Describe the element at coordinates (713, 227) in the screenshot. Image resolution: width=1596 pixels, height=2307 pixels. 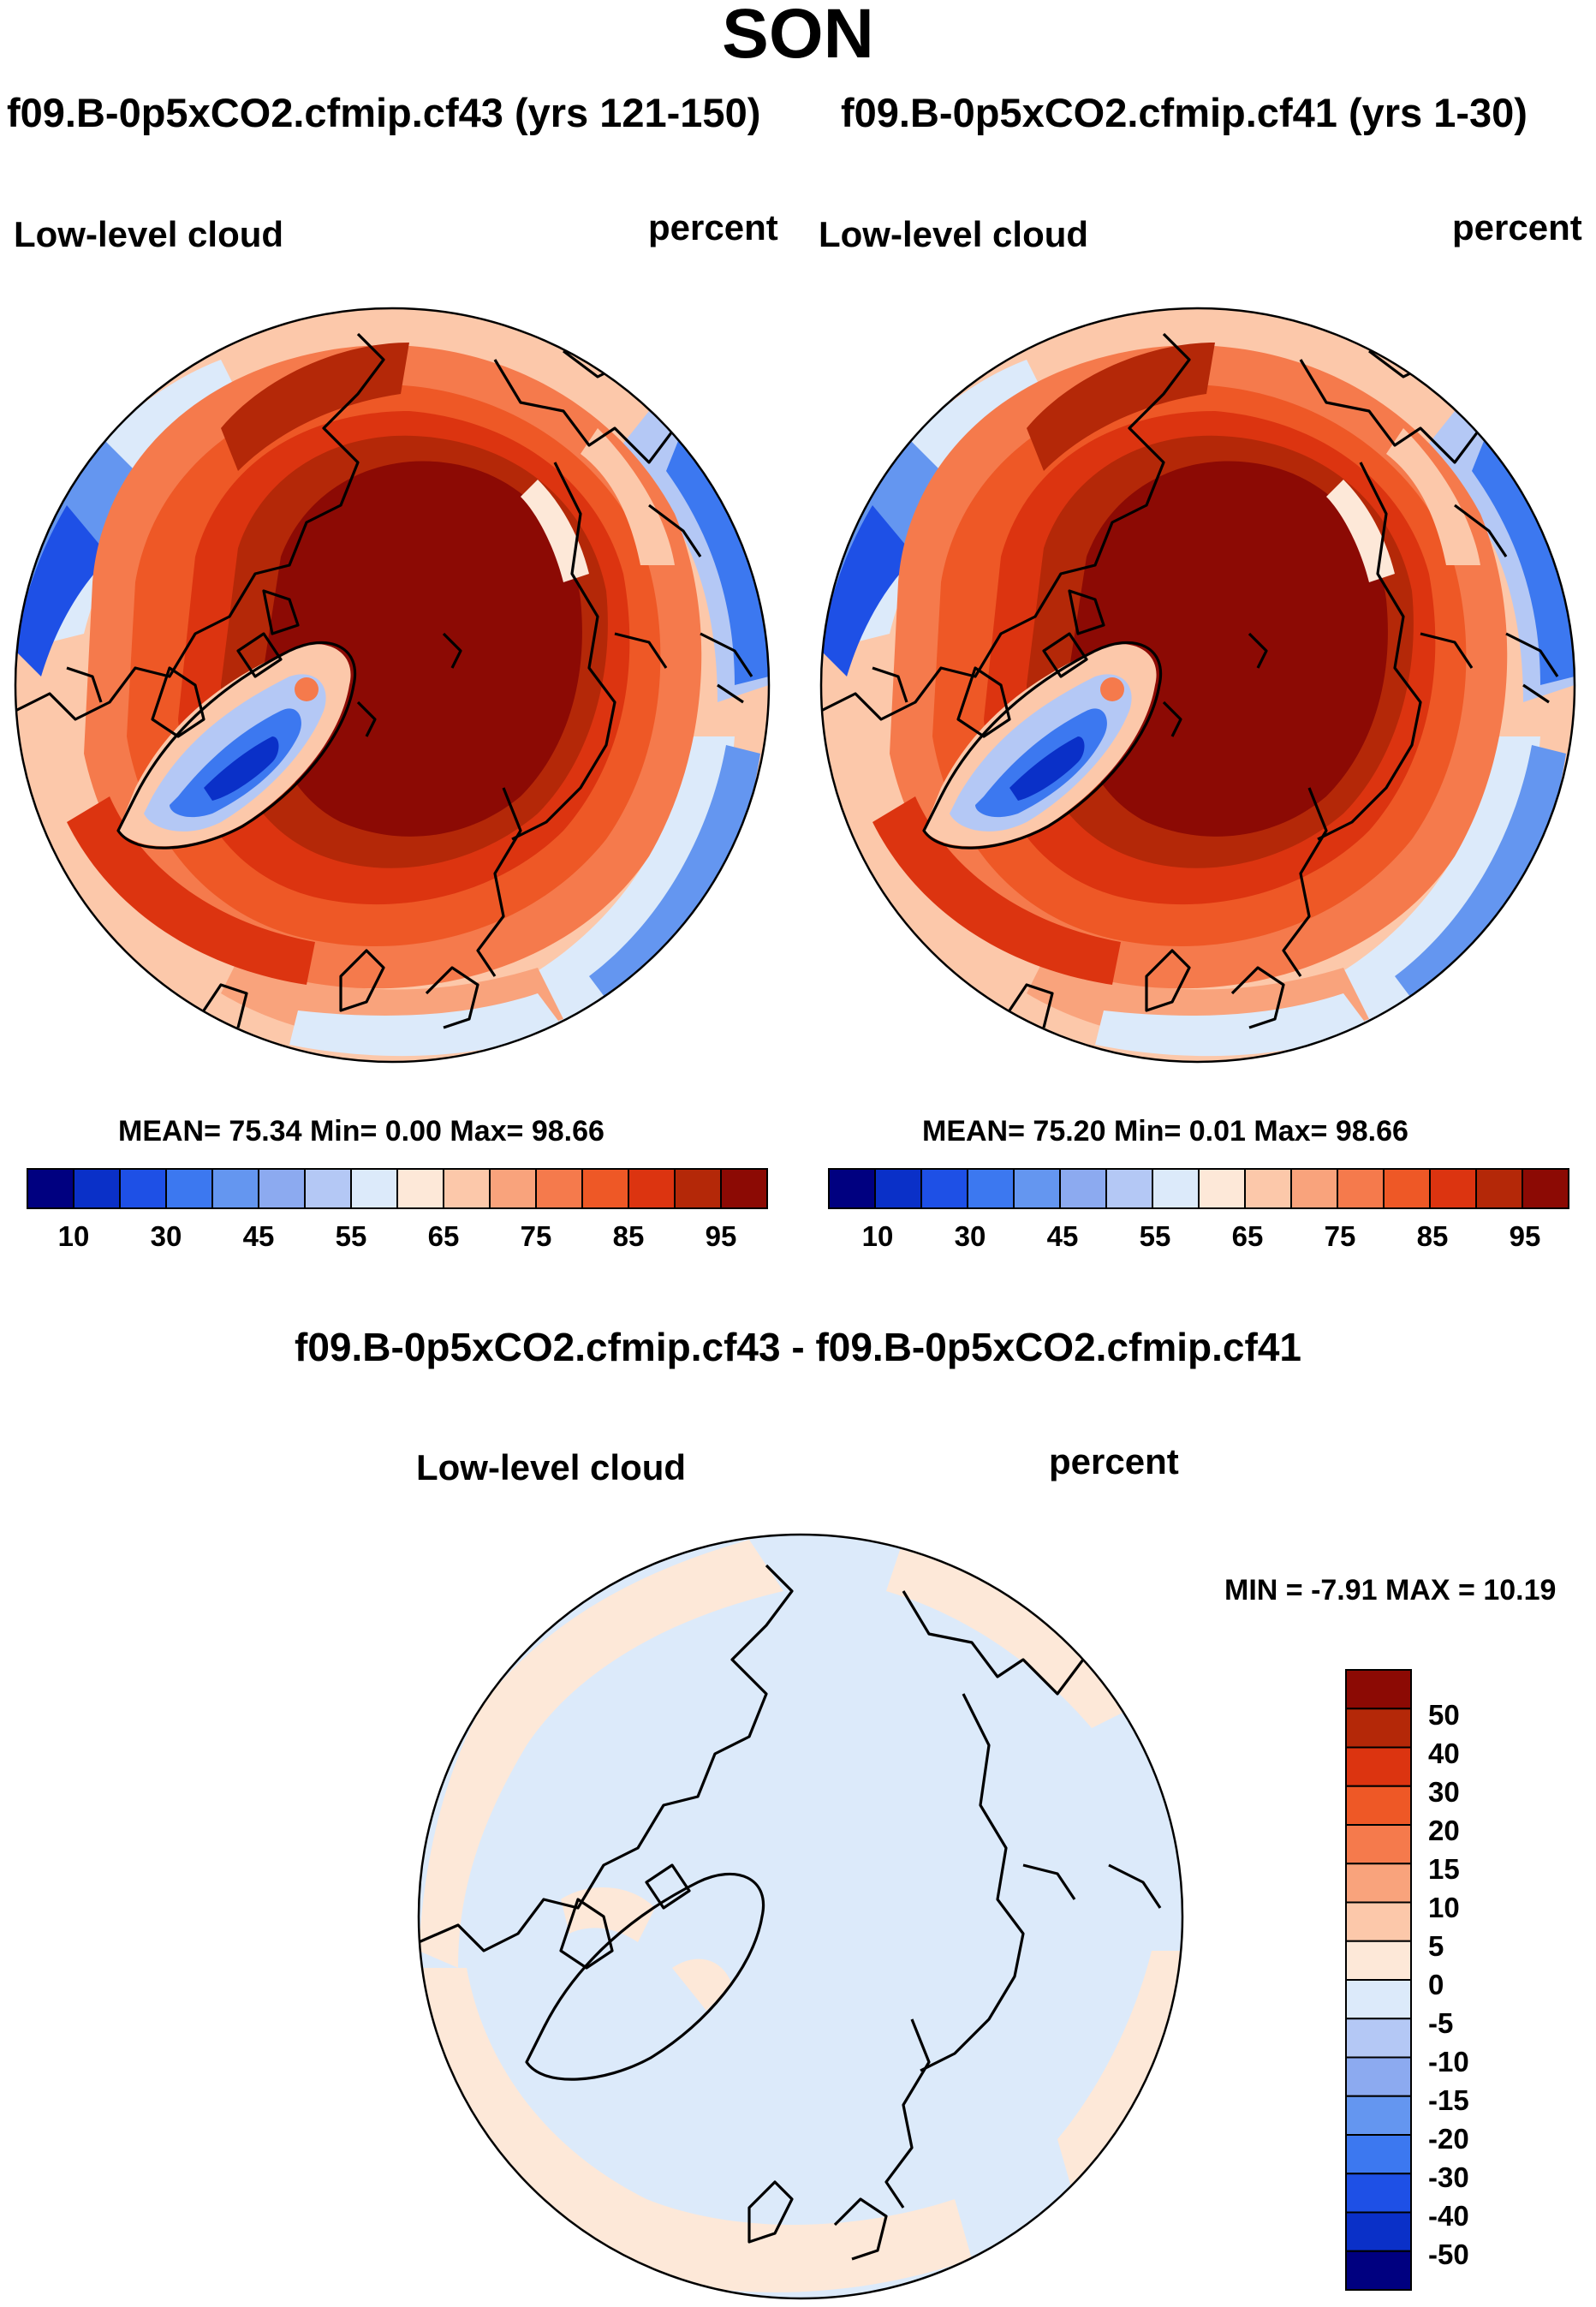
I see `panel-1-units-label: percent` at that location.